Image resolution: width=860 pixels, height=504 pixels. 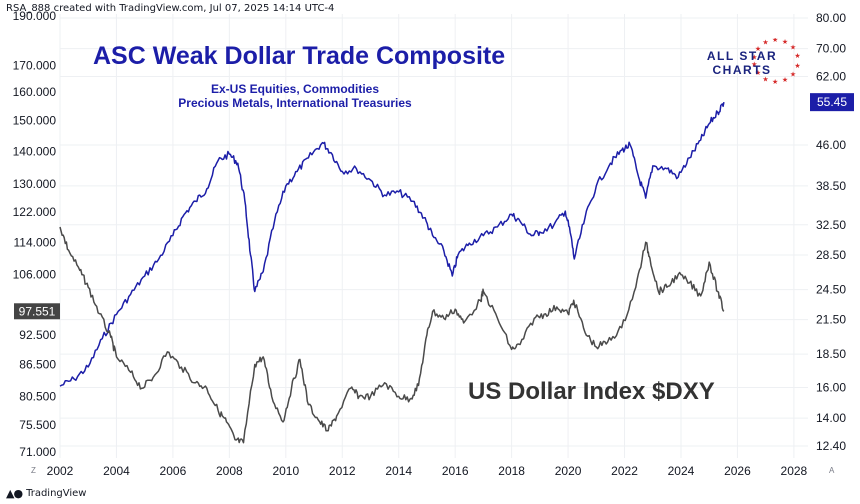 What do you see at coordinates (35, 212) in the screenshot?
I see `left-tick-label: 122.000` at bounding box center [35, 212].